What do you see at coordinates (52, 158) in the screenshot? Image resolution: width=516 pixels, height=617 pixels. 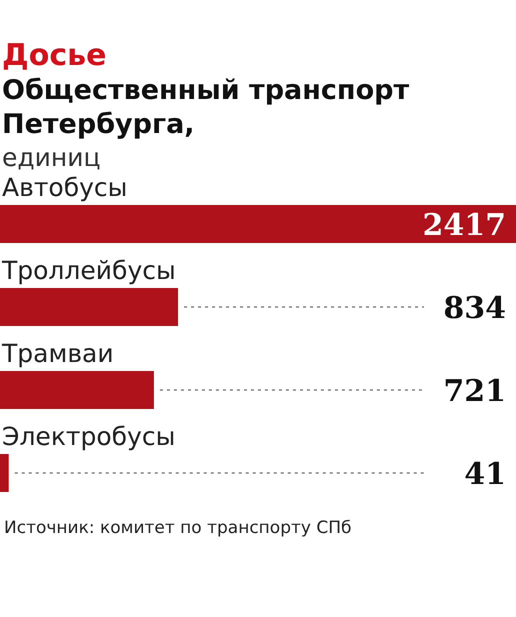 I see `x-axis-title: единиц` at bounding box center [52, 158].